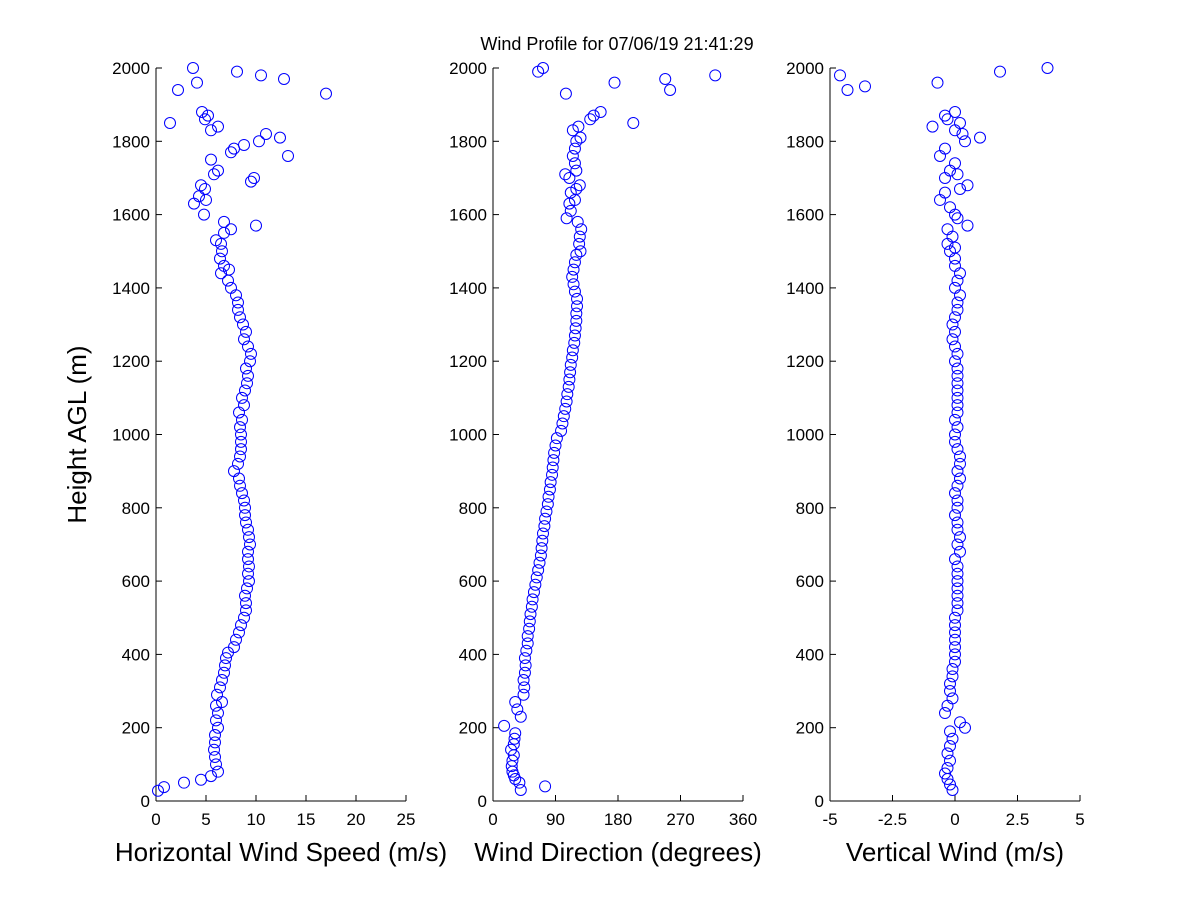 This screenshot has width=1200, height=900. Describe the element at coordinates (468, 361) in the screenshot. I see `y-tick-label: 1200` at that location.